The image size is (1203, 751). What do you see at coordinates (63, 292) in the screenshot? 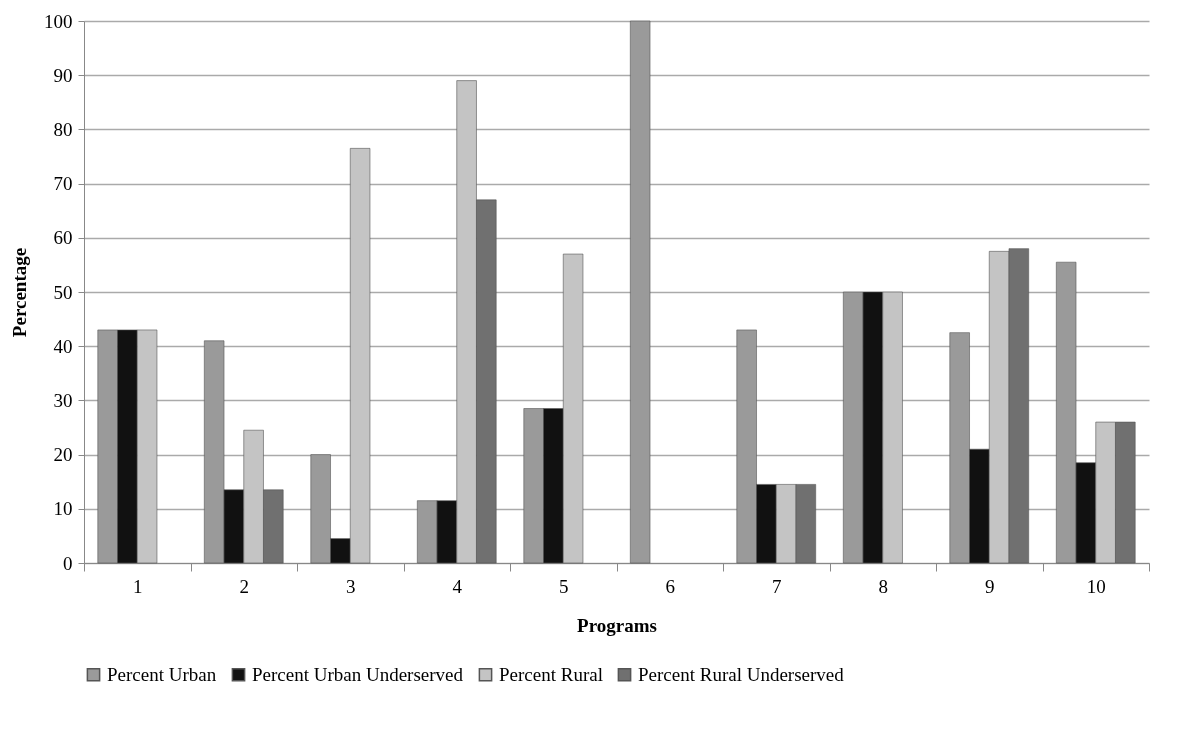
I see `y-tick-label: 50` at bounding box center [63, 292].